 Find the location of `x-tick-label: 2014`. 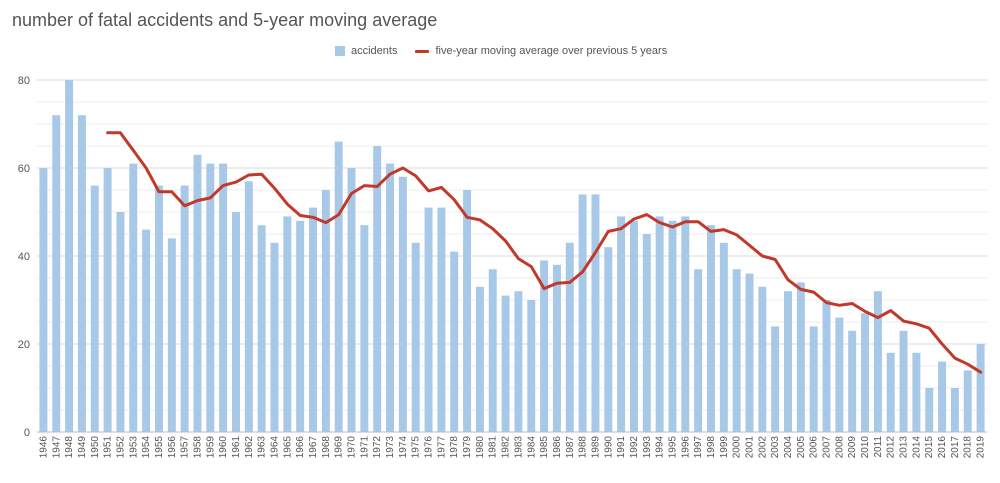

x-tick-label: 2014 is located at coordinates (916, 447).